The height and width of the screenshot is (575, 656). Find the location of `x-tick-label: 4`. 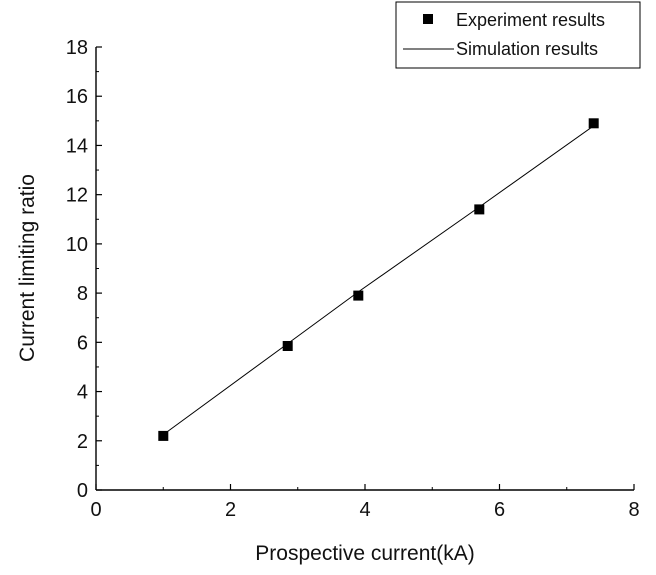

x-tick-label: 4 is located at coordinates (364, 510).